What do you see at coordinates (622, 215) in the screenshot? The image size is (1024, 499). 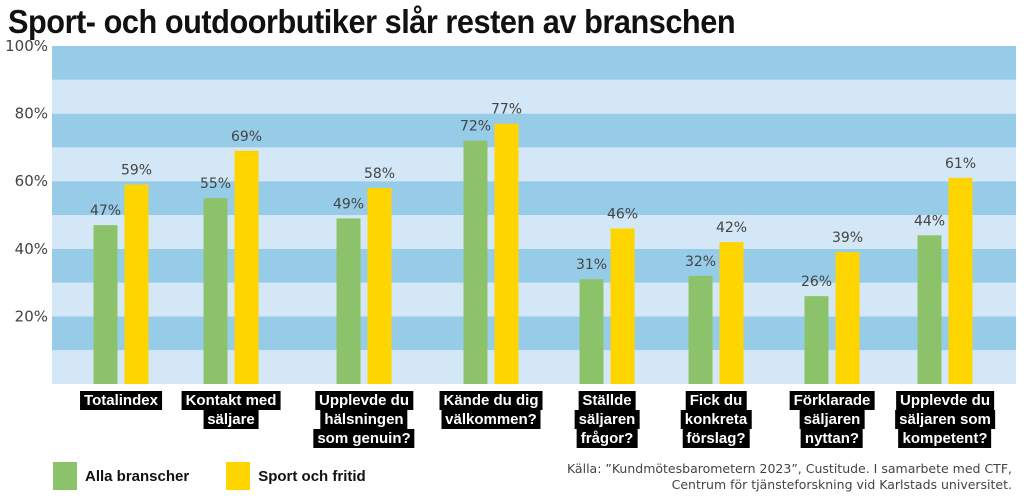 I see `data-label: 46%` at bounding box center [622, 215].